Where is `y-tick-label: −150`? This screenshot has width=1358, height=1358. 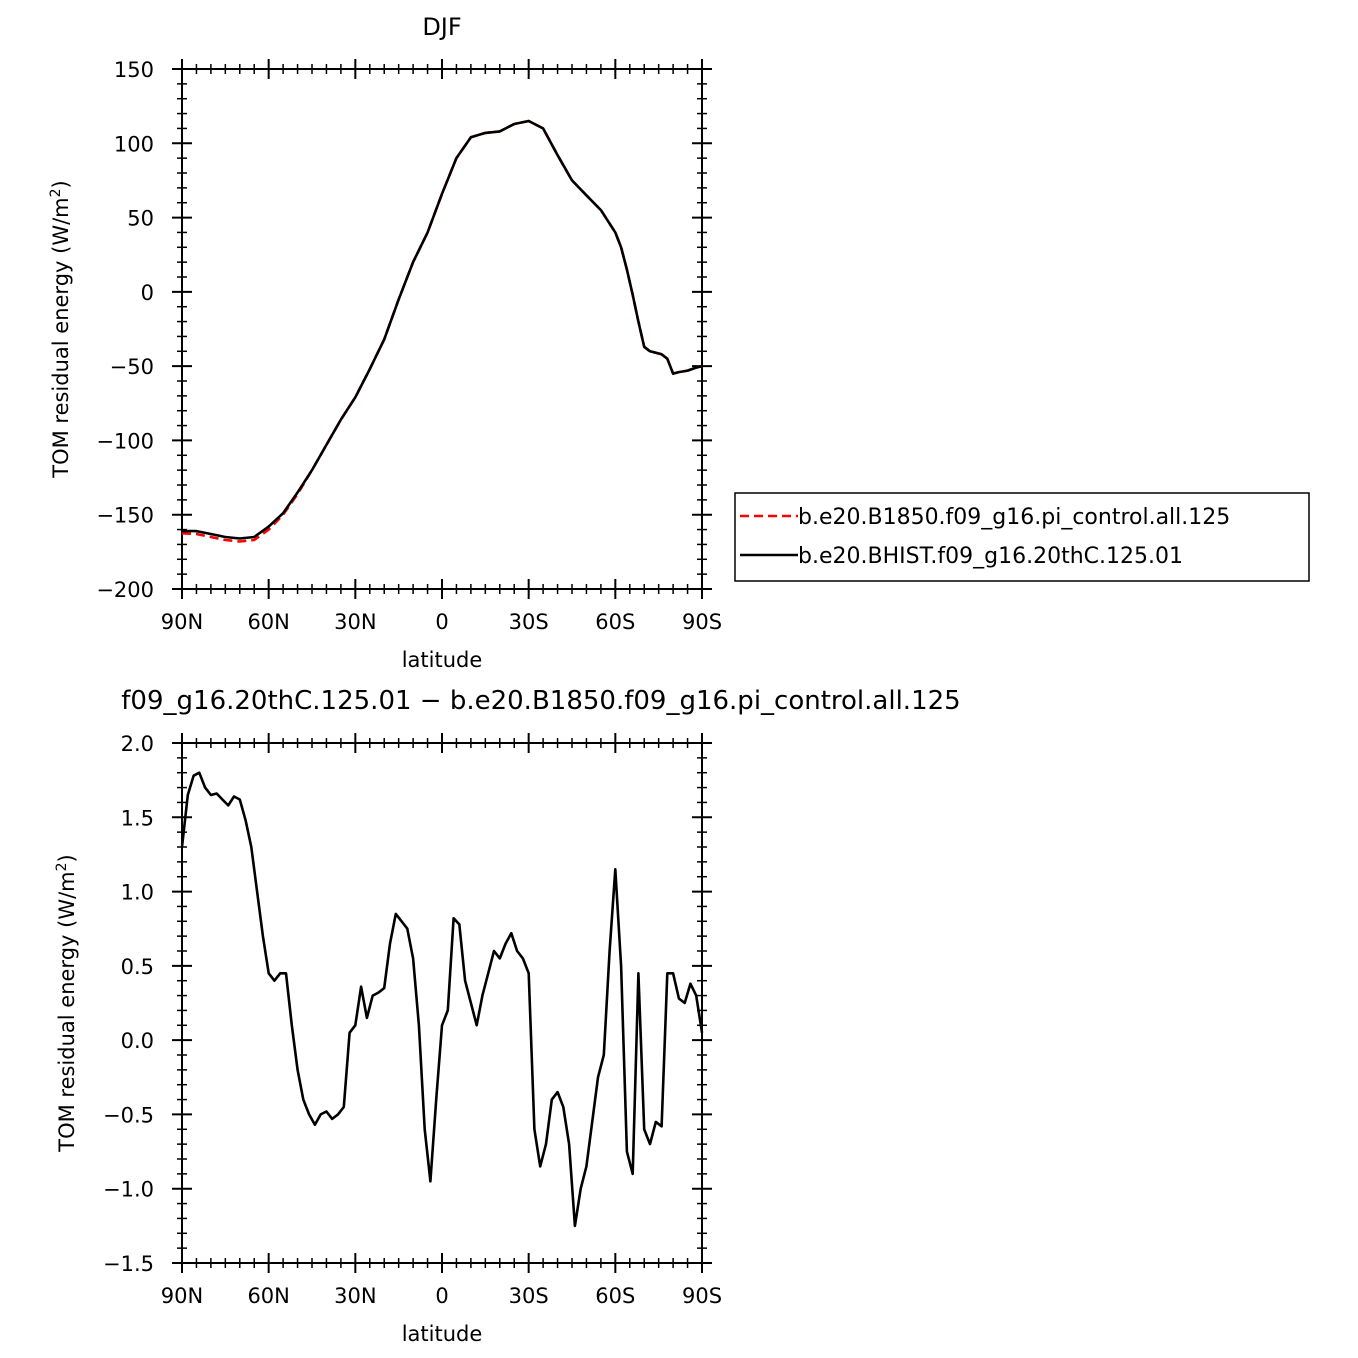
y-tick-label: −150 is located at coordinates (125, 516).